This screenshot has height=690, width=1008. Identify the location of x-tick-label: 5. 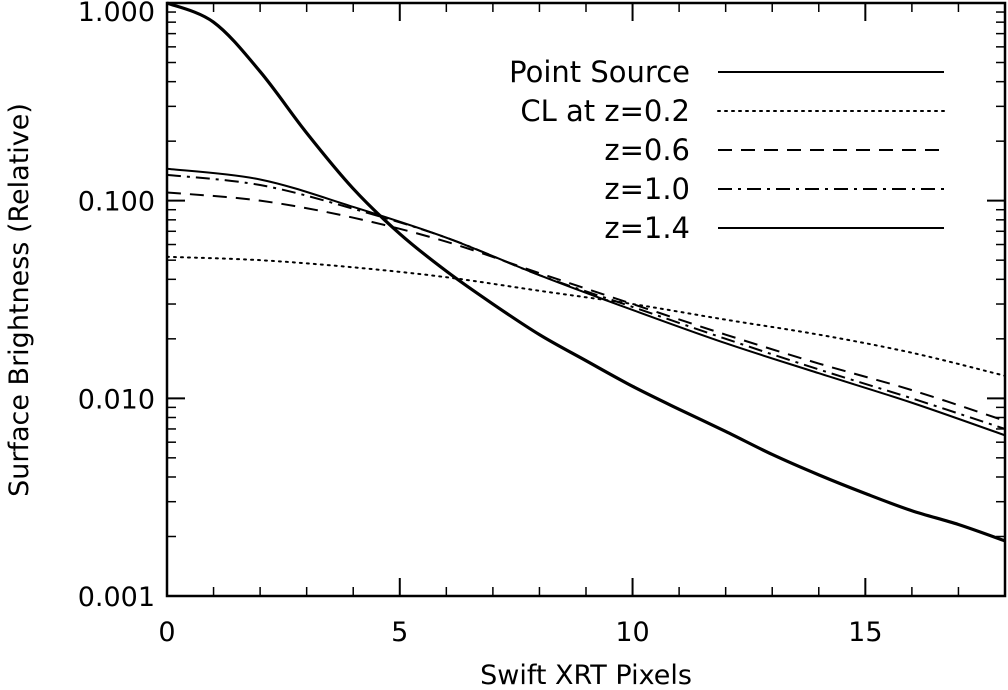
(399, 632).